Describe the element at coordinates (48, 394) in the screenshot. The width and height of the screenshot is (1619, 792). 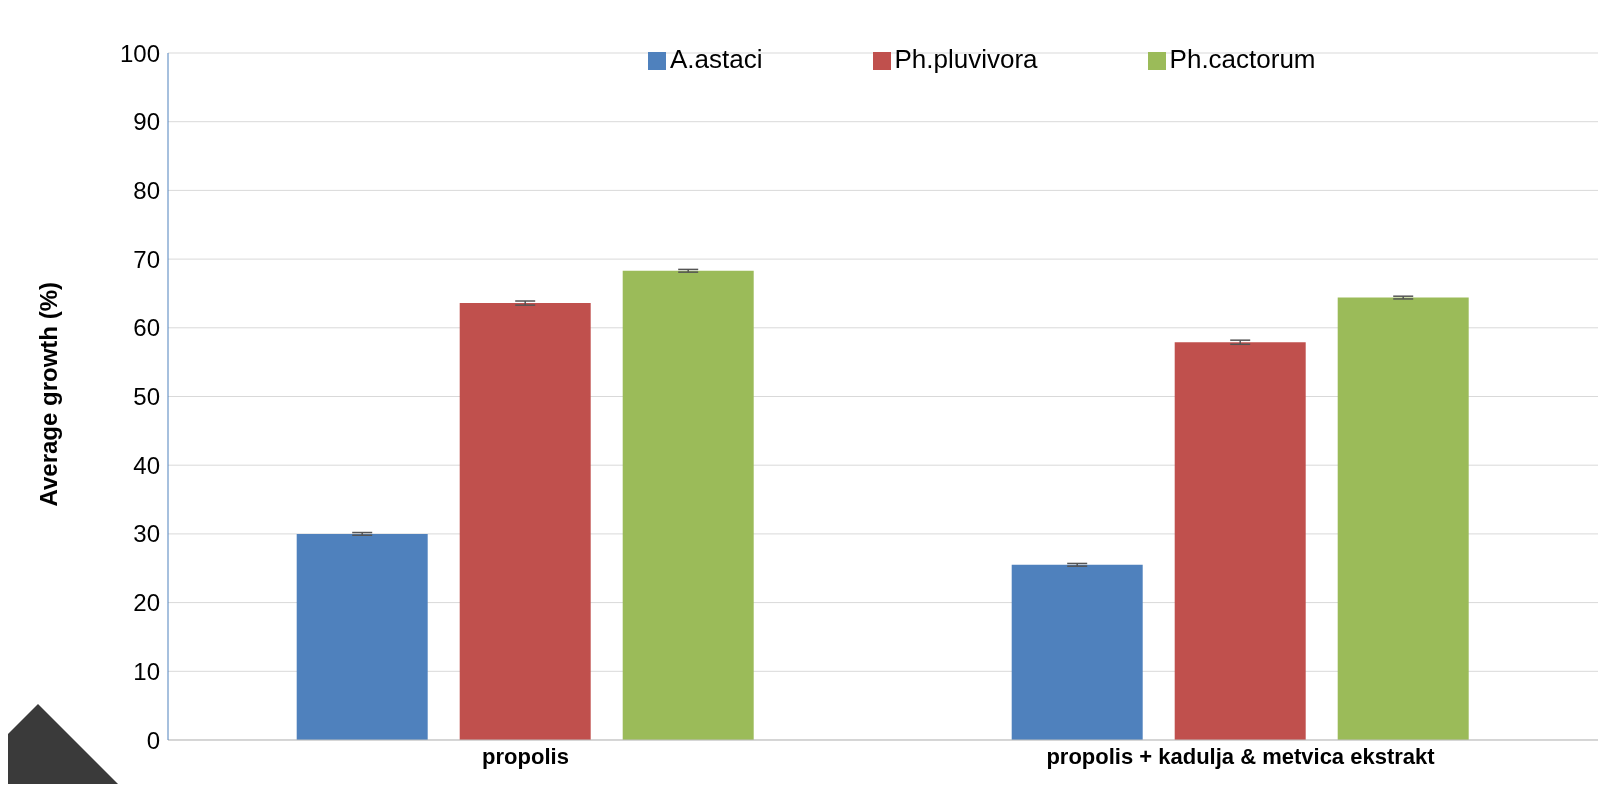
I see `y-axis-title: Average growth (%)` at that location.